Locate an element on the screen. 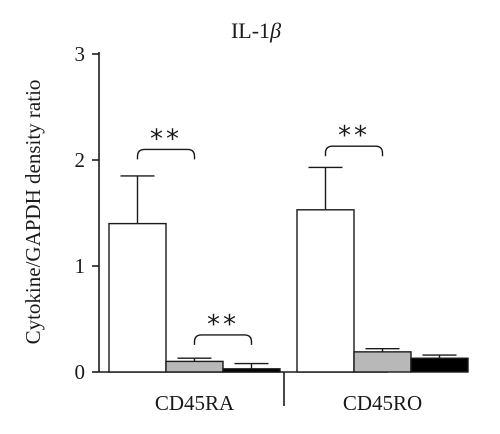 Image resolution: width=500 pixels, height=434 pixels. x-tick-label: CD45RA is located at coordinates (195, 403).